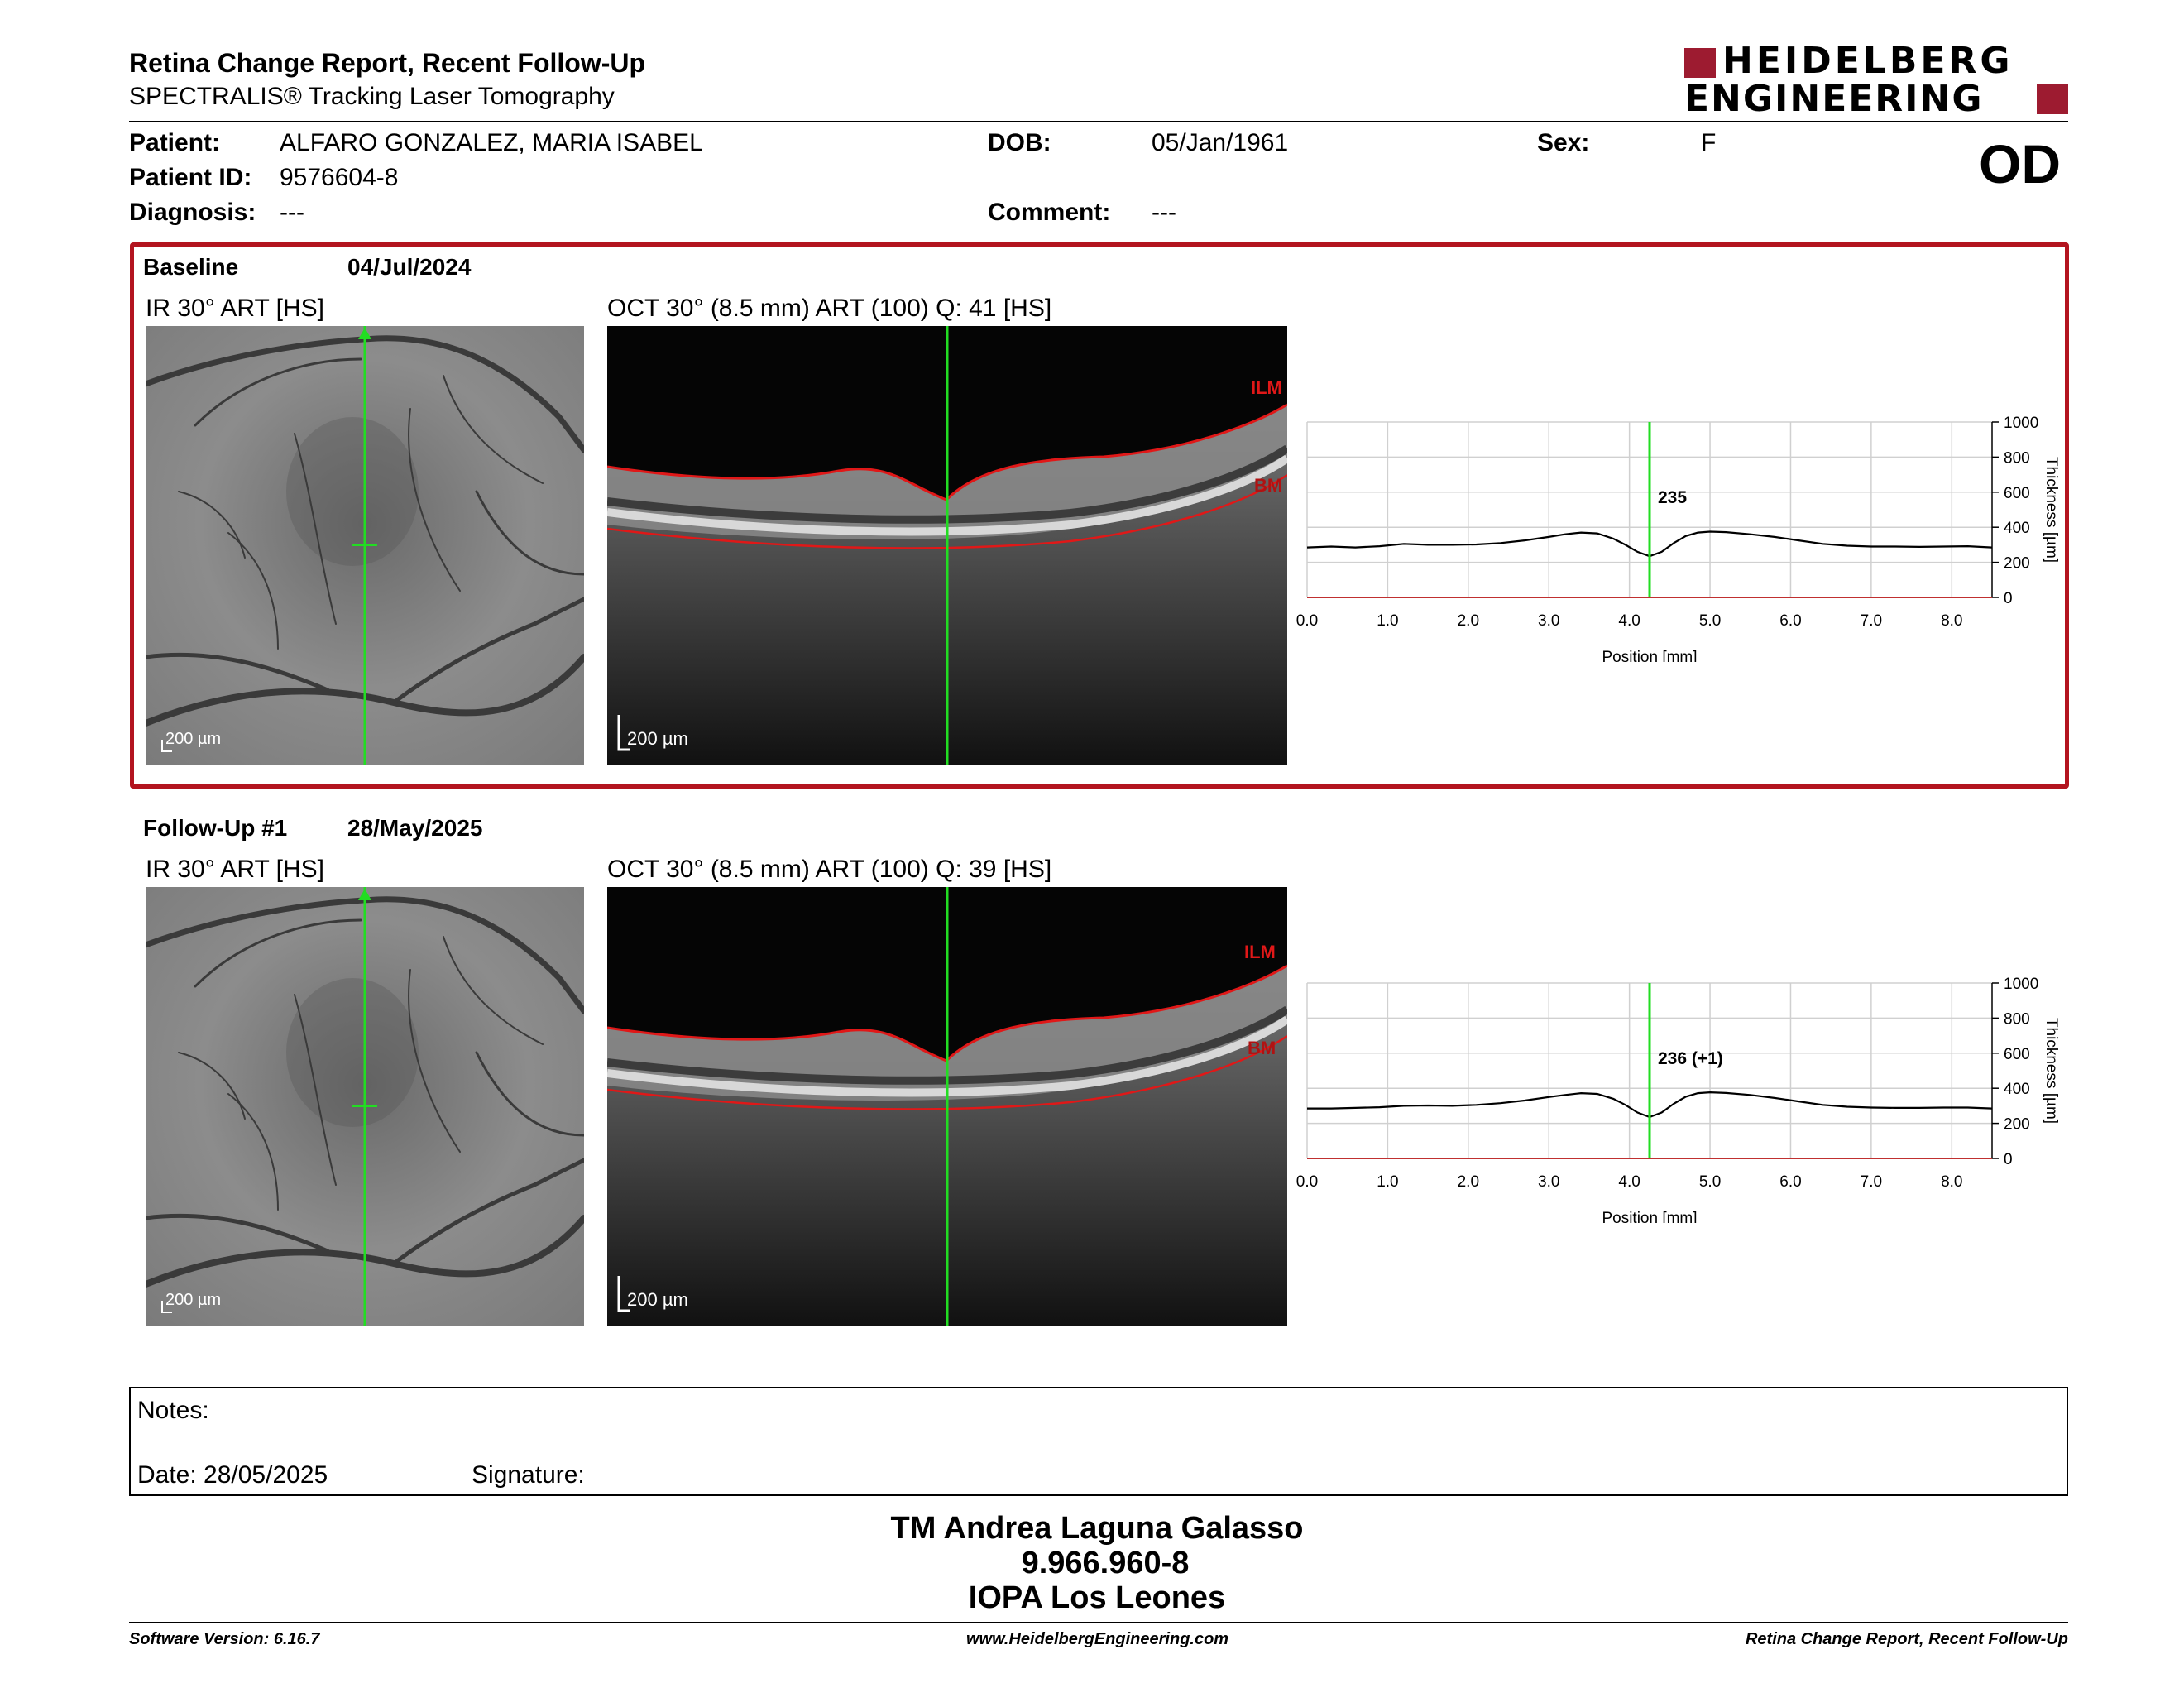 The image size is (2184, 1688). Describe the element at coordinates (1105, 1563) in the screenshot. I see `signer-id: 9.966.960-8` at that location.